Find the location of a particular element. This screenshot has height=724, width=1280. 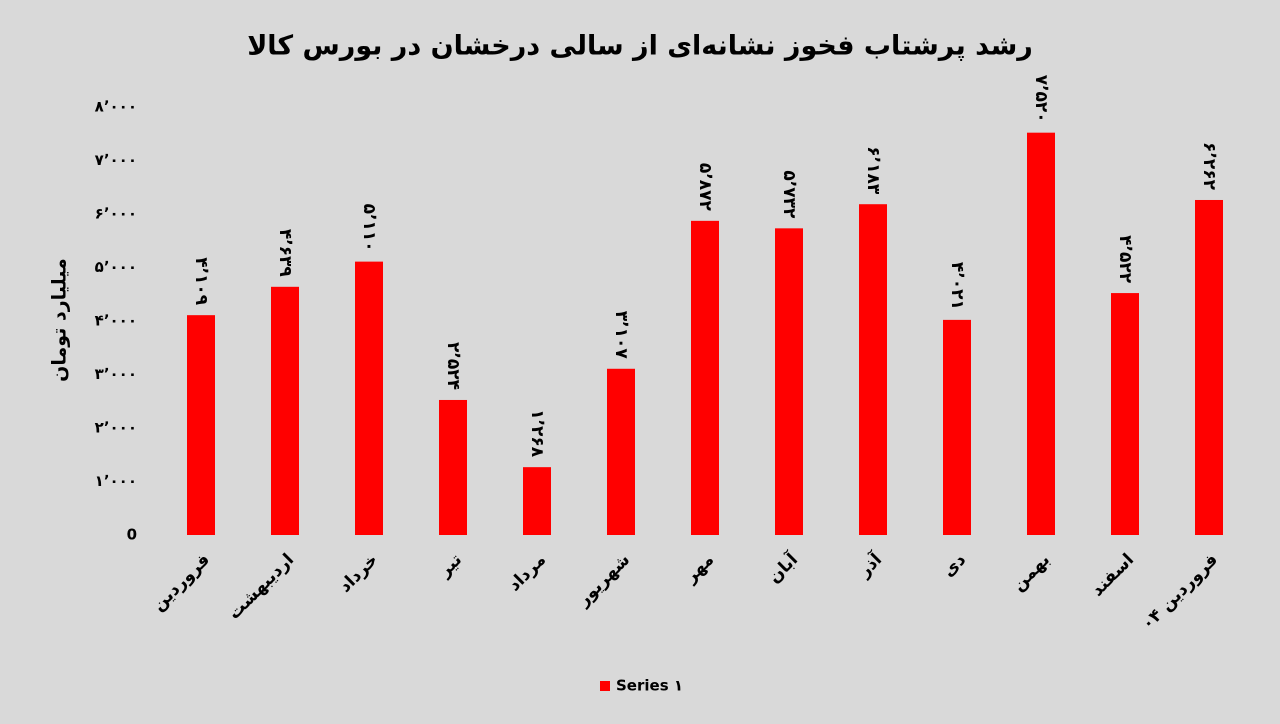

y-tick-label: ۵٬۰۰۰ is located at coordinates (116, 267).